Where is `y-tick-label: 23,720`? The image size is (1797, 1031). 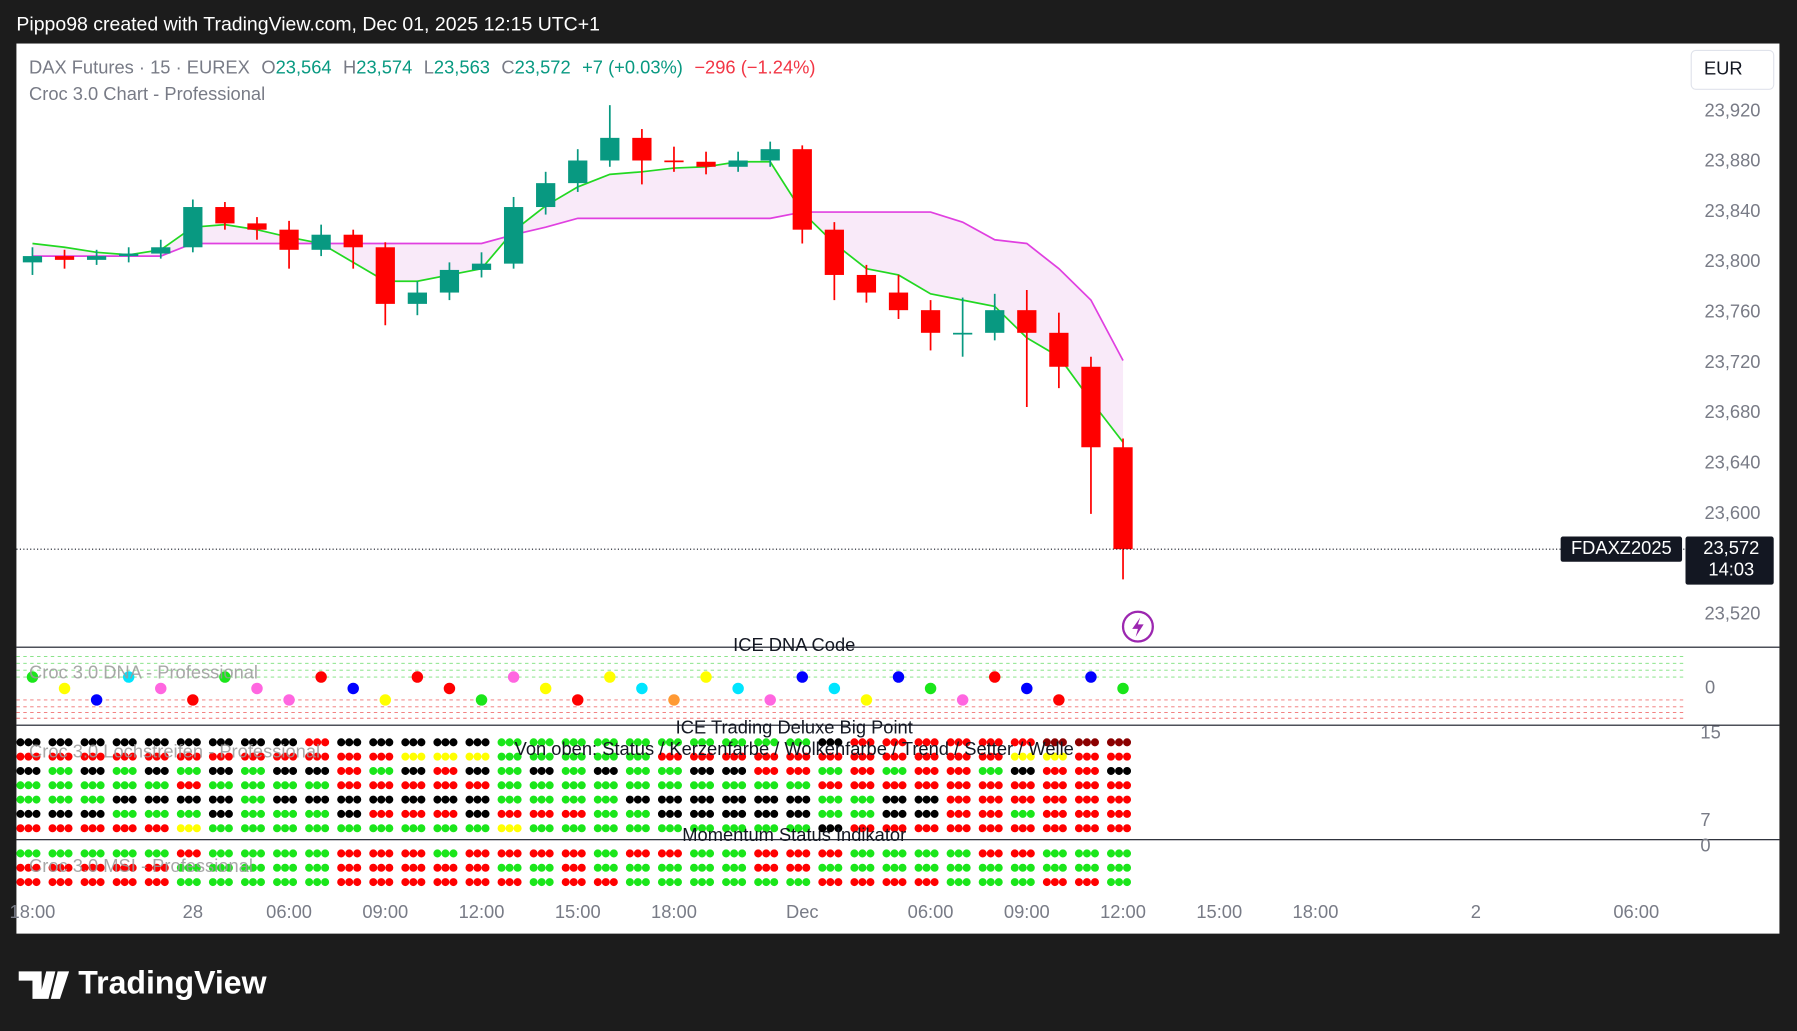
y-tick-label: 23,720 is located at coordinates (1732, 361).